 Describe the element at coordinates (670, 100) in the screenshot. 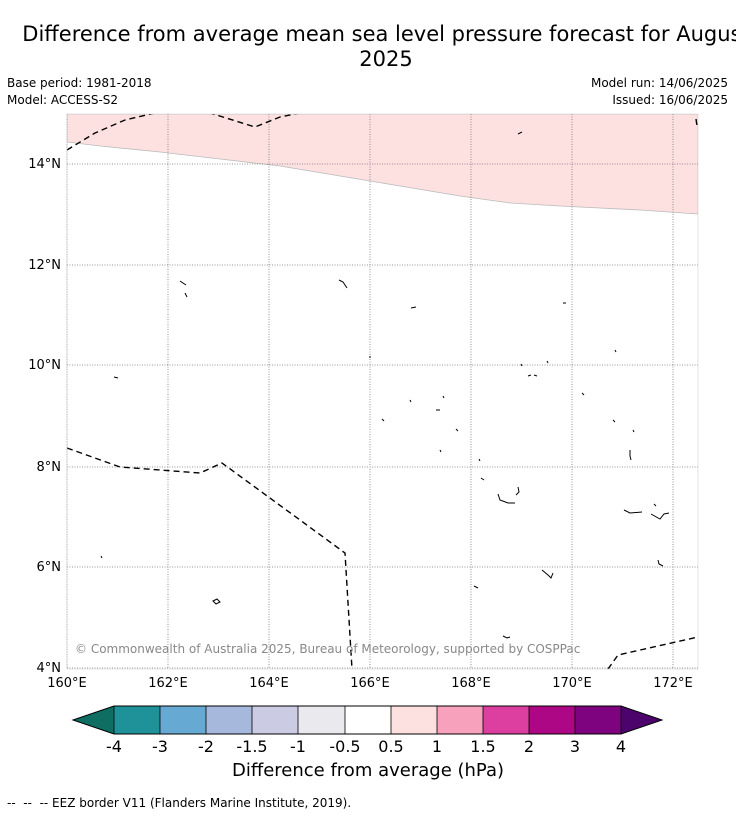

I see `issued-text: Issued: 16/06/2025` at that location.